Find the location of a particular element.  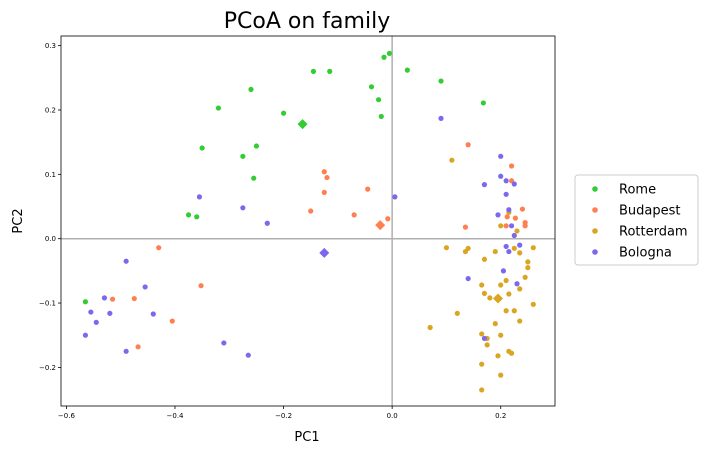

series-rotterdam is located at coordinates (481, 275).